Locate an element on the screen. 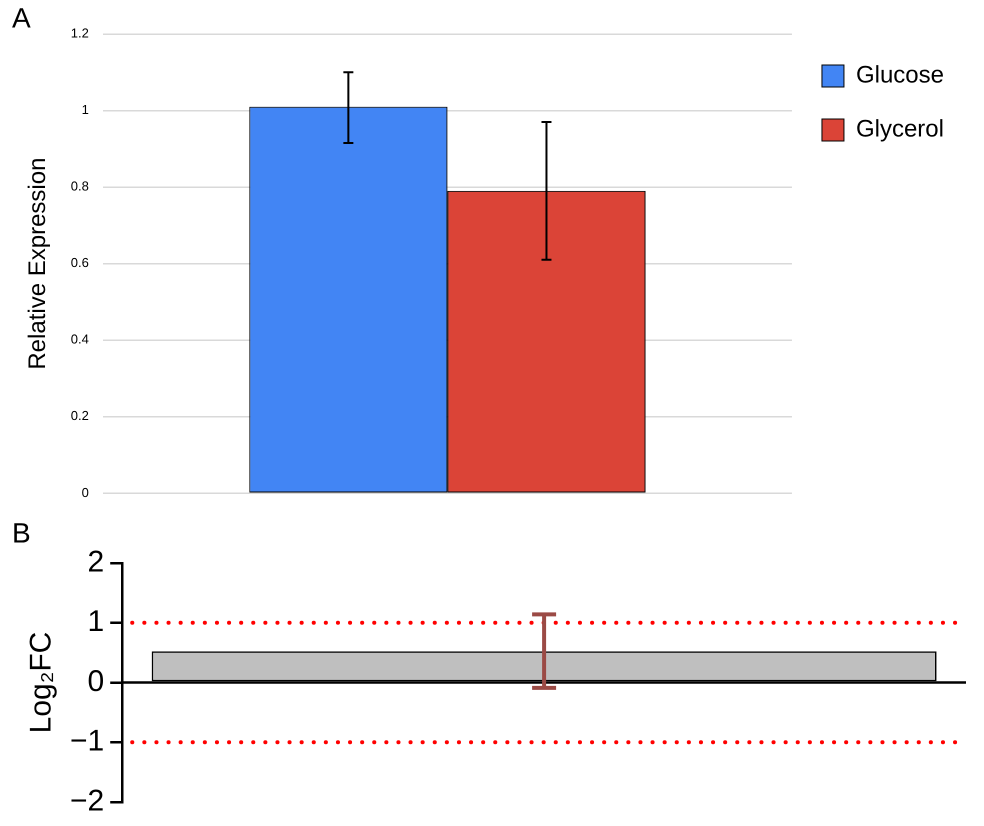 The width and height of the screenshot is (984, 826). y-axis-title: Relative Expression is located at coordinates (38, 264).